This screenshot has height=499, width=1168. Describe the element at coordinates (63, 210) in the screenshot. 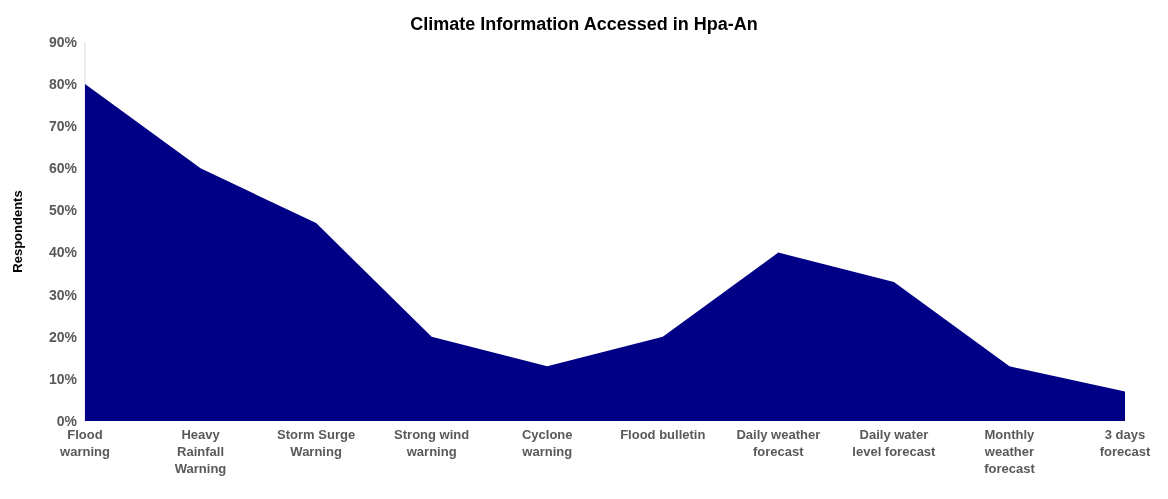

I see `y-tick-label: 50%` at that location.